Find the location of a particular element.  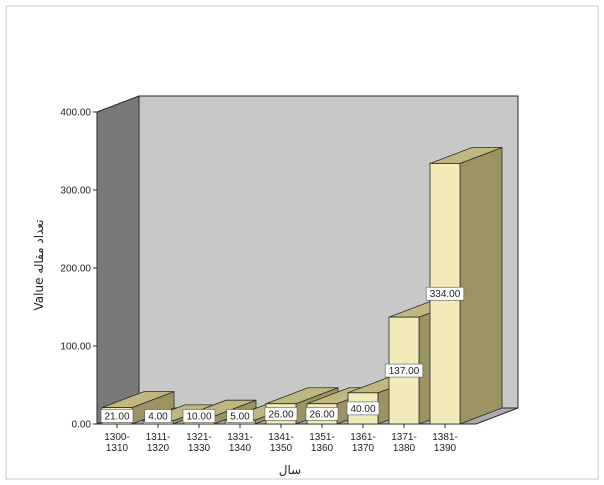

x-tick-text: 1300- is located at coordinates (117, 437).